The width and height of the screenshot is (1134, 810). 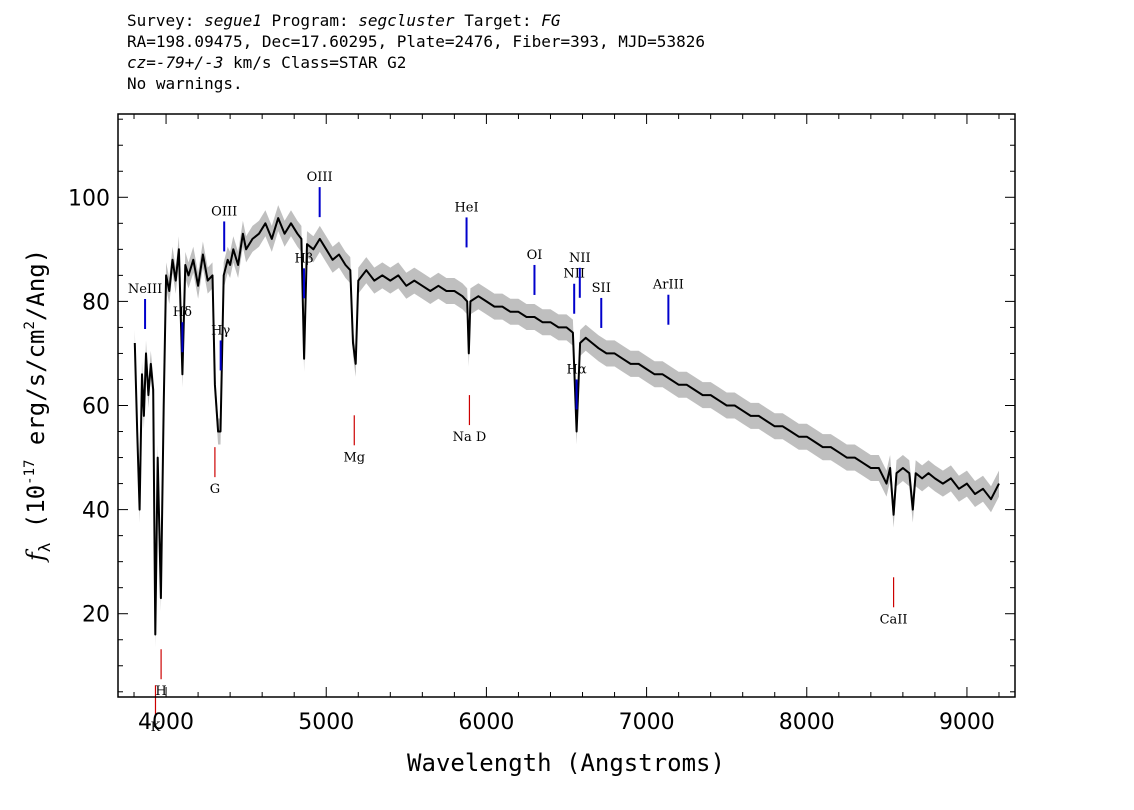 What do you see at coordinates (566, 763) in the screenshot?
I see `x-axis-title: Wavelength (Angstroms)` at bounding box center [566, 763].